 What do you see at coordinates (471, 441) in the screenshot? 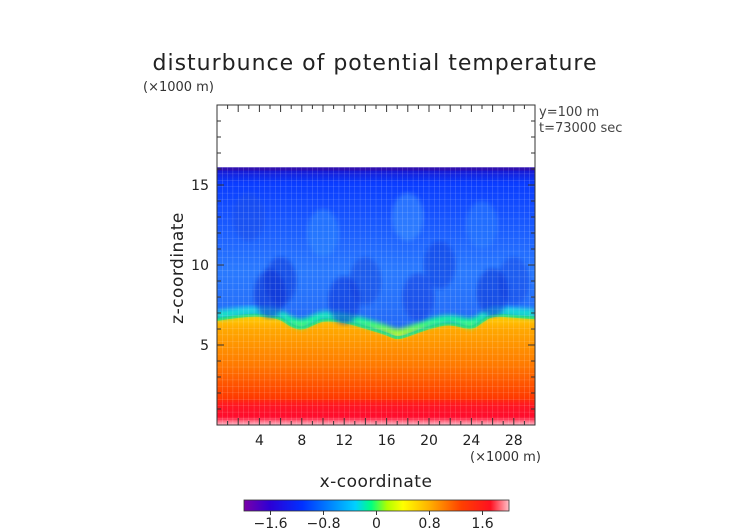
I see `x-tick-label: 24` at bounding box center [471, 441].